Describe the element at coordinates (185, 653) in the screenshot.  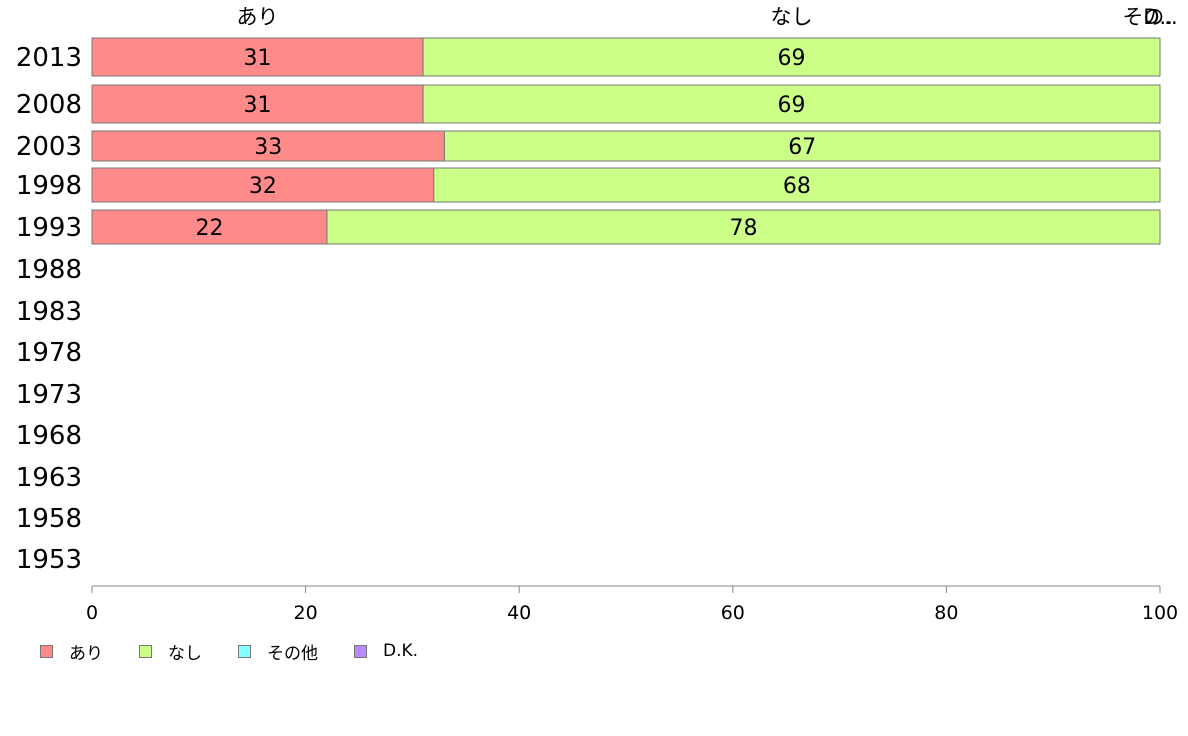
I see `legend-label-nashi: なし` at that location.